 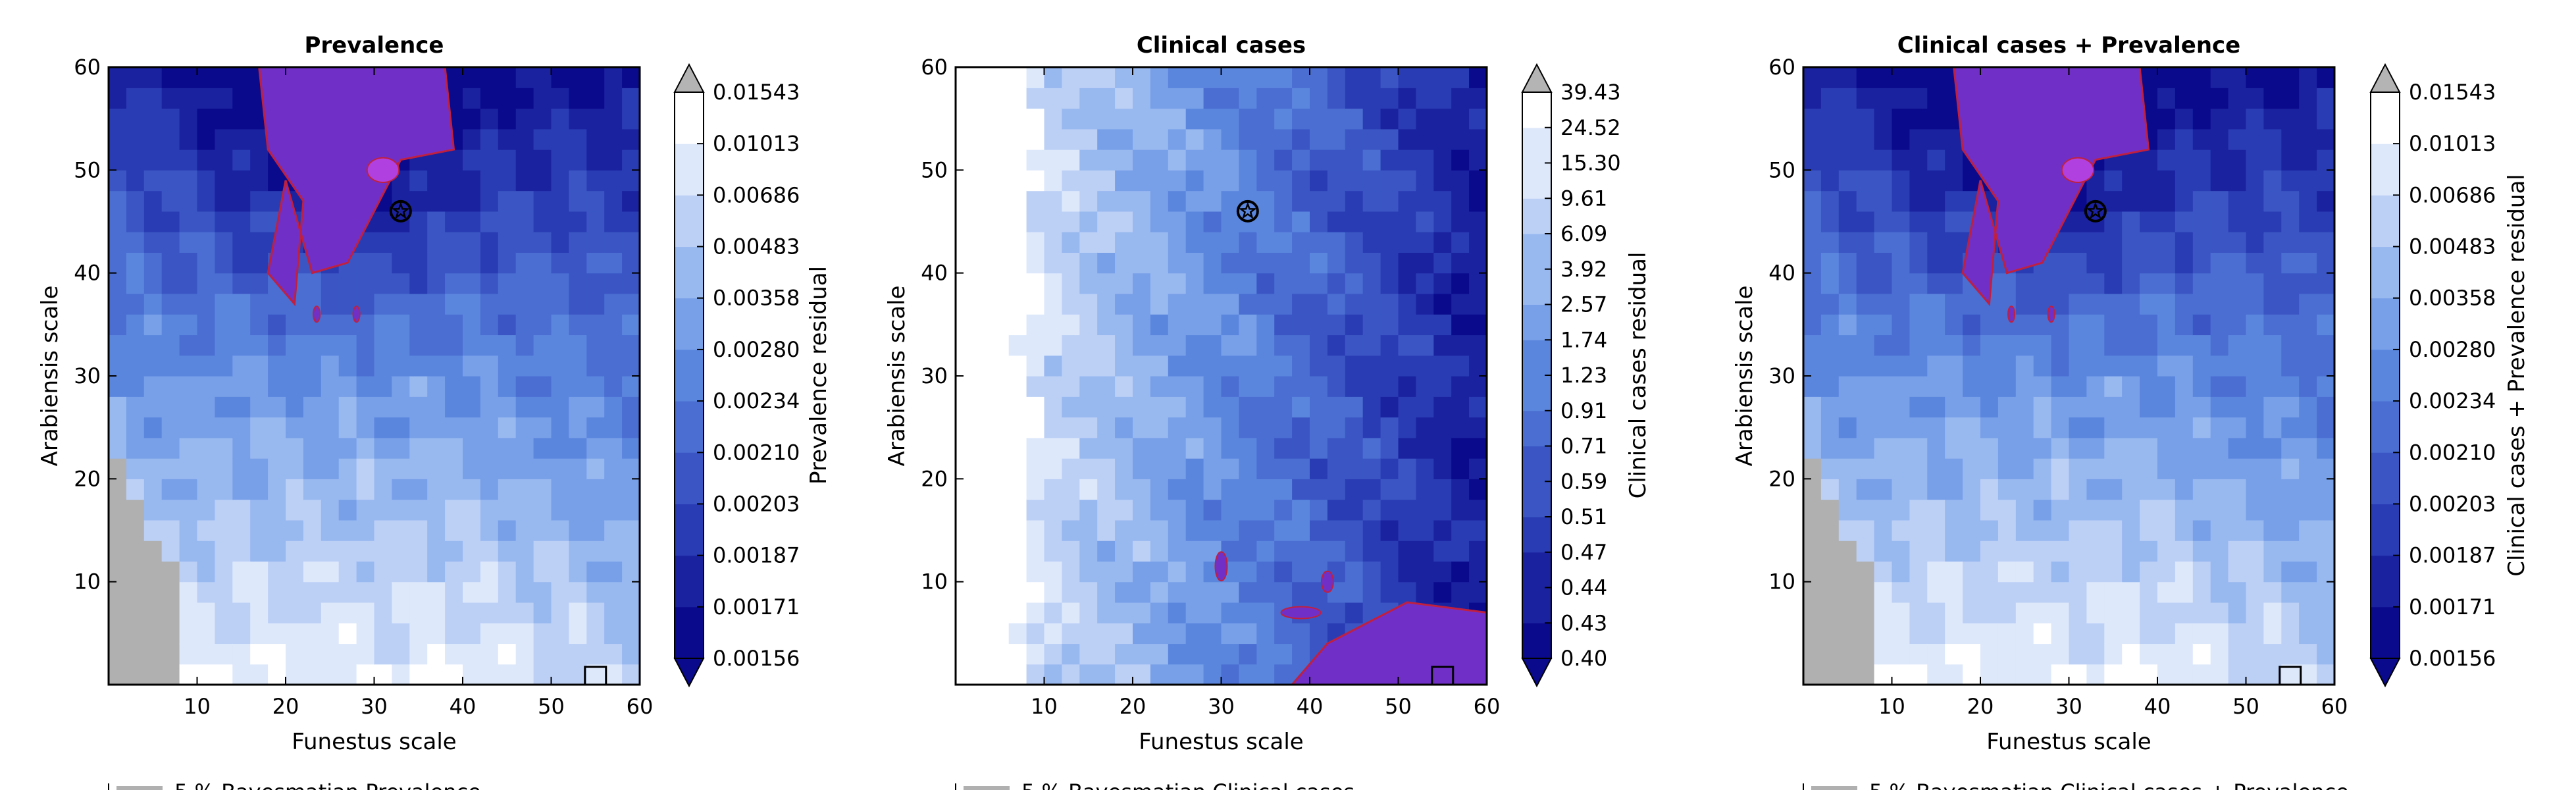 I want to click on y-tick-label: 50, so click(x=87, y=169).